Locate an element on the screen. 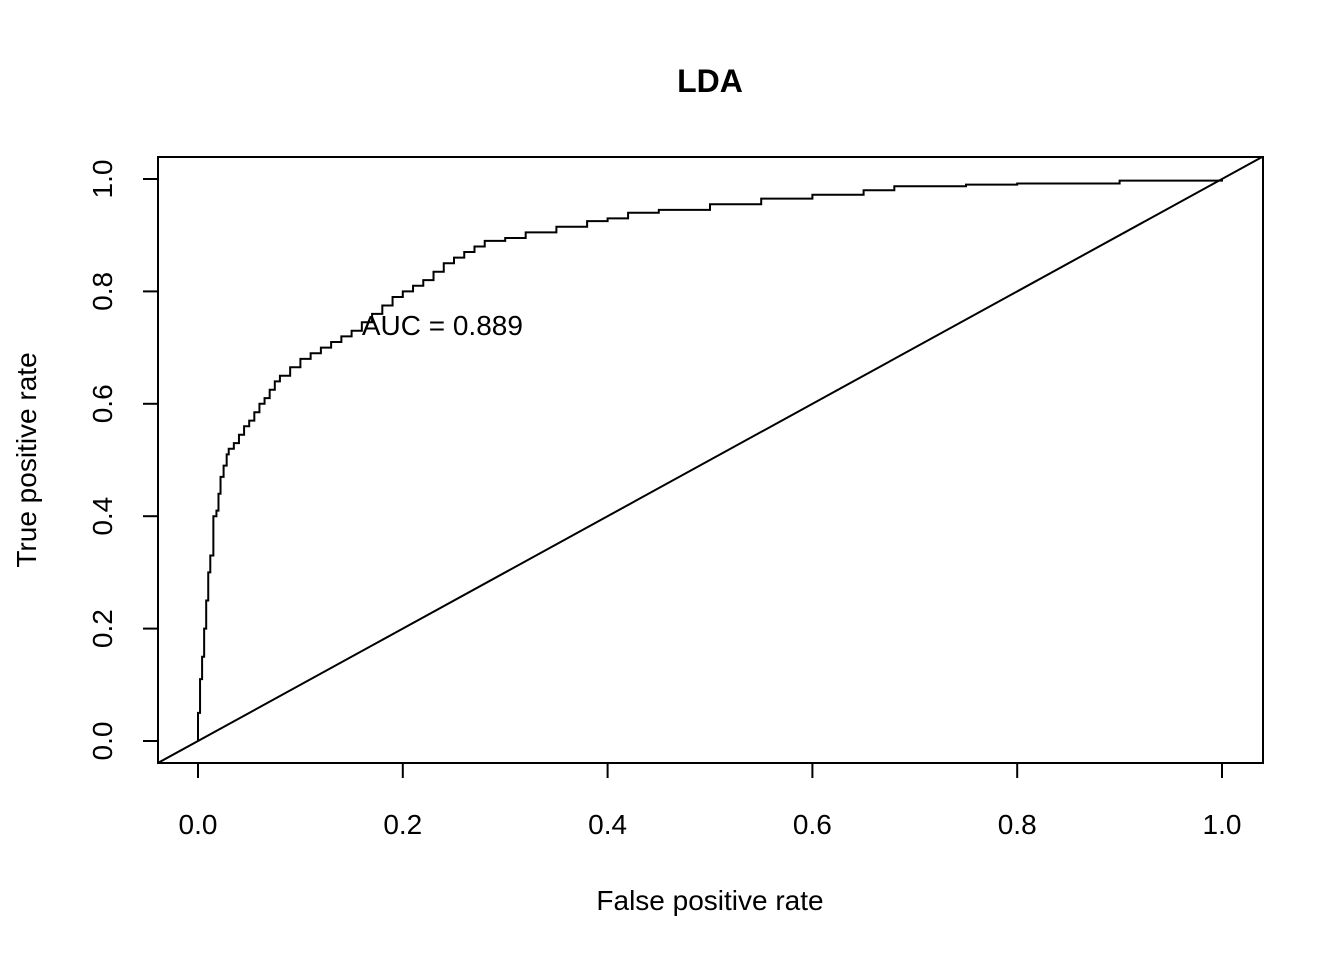 Image resolution: width=1344 pixels, height=960 pixels. x-tick-label: 1.0 is located at coordinates (1222, 824).